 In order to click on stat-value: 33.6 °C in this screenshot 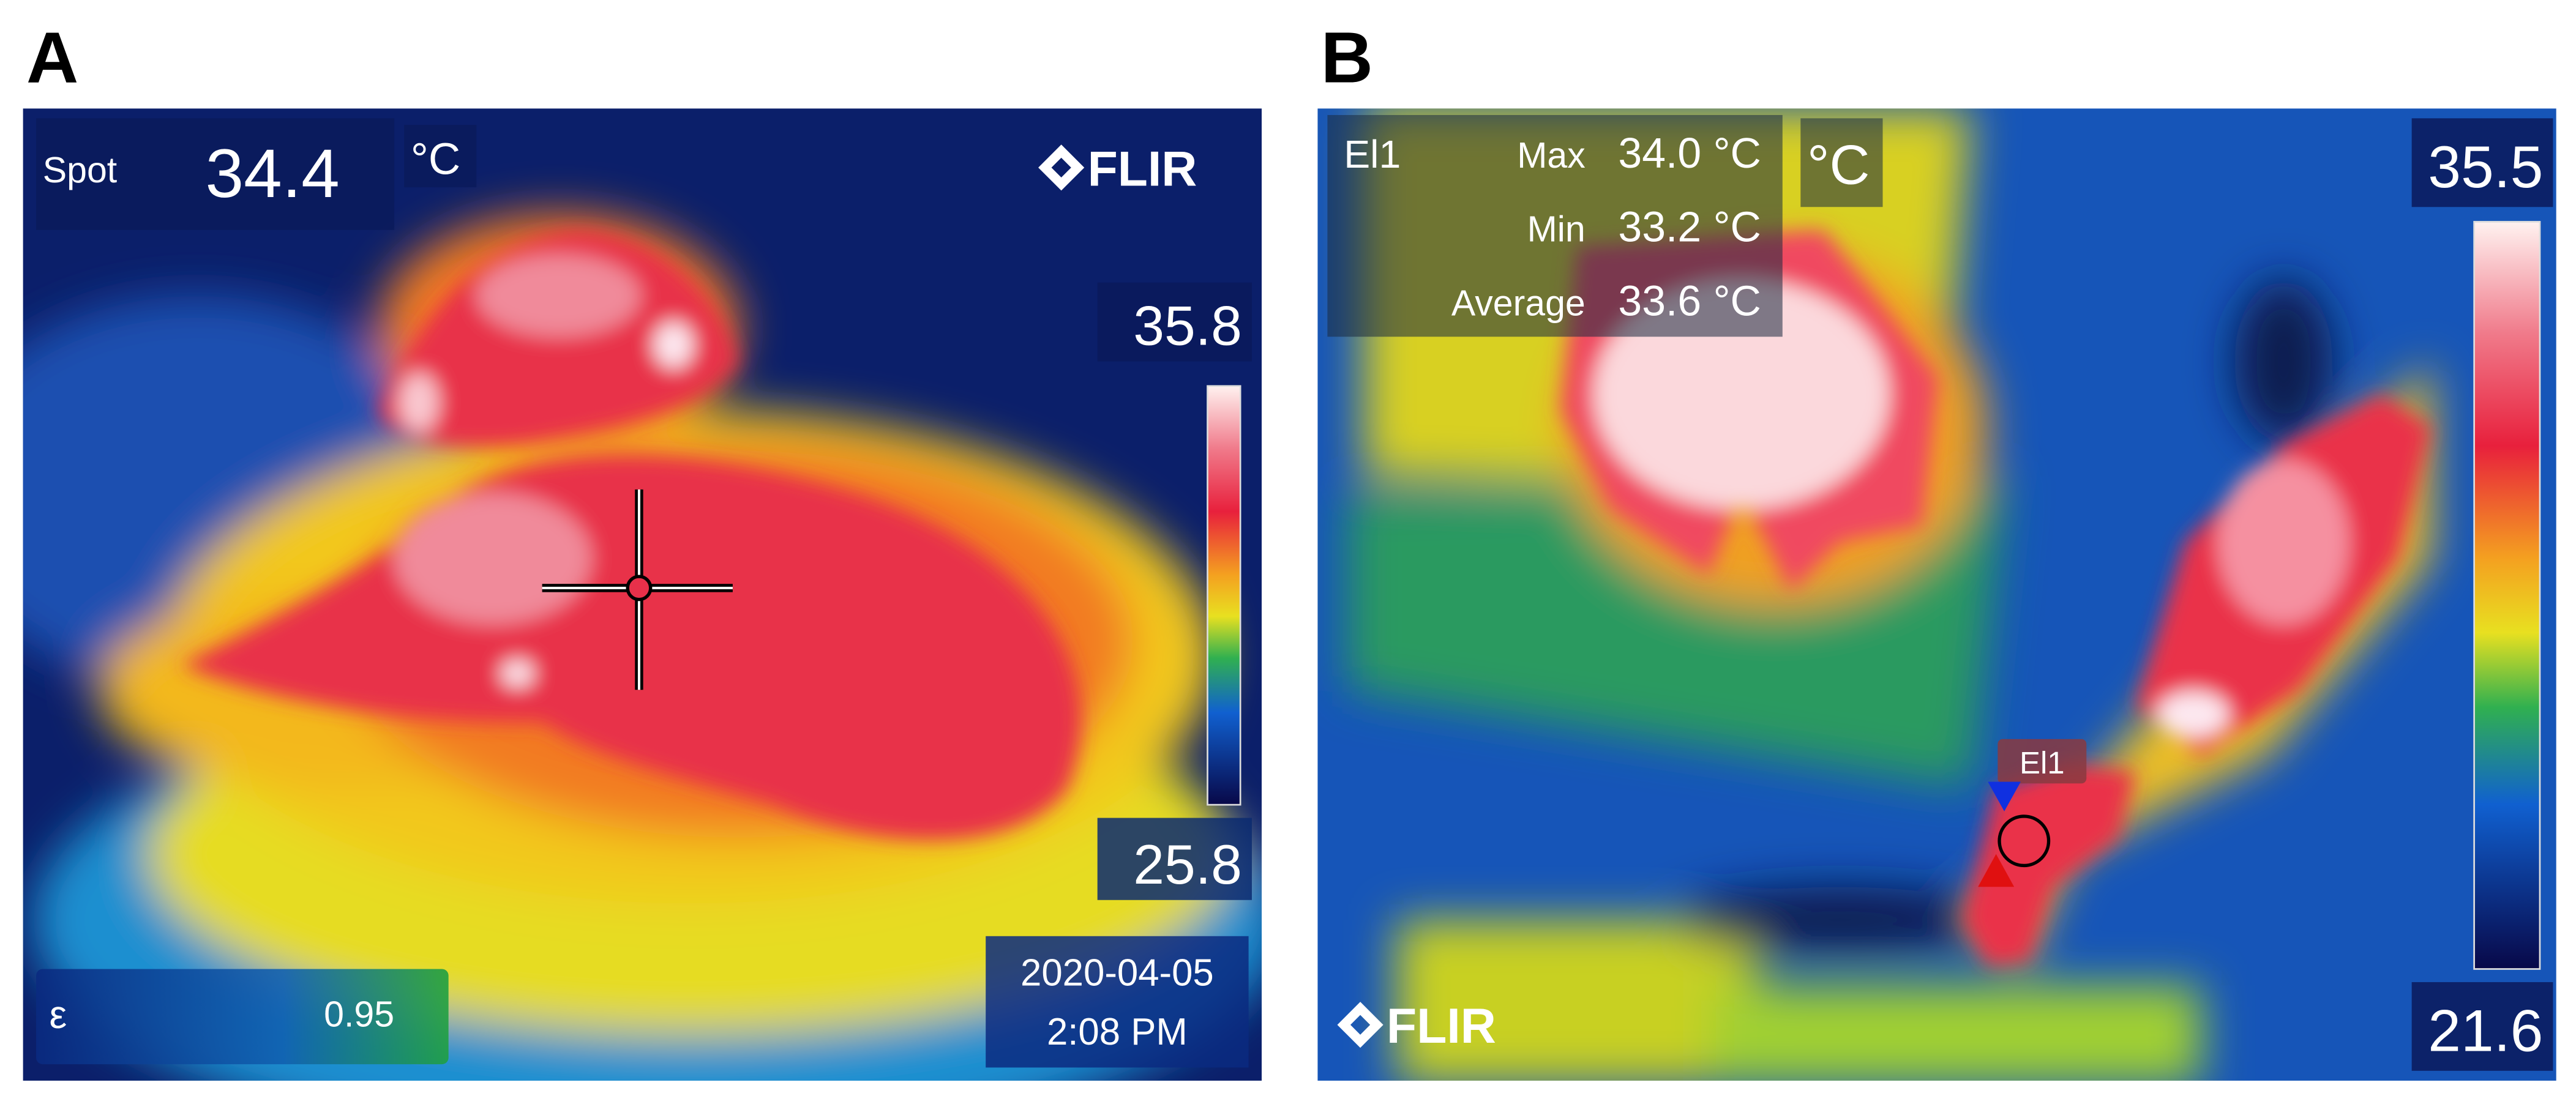, I will do `click(1689, 300)`.